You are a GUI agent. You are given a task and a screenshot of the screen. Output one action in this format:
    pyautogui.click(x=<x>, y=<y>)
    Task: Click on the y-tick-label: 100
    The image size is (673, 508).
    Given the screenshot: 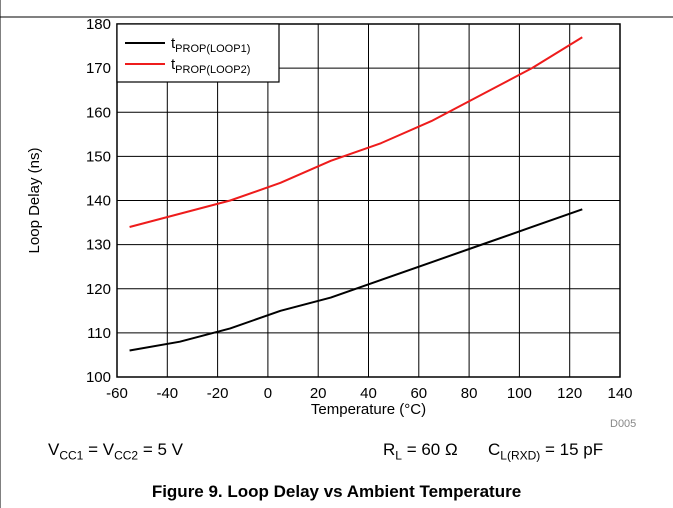 What is the action you would take?
    pyautogui.click(x=98, y=377)
    